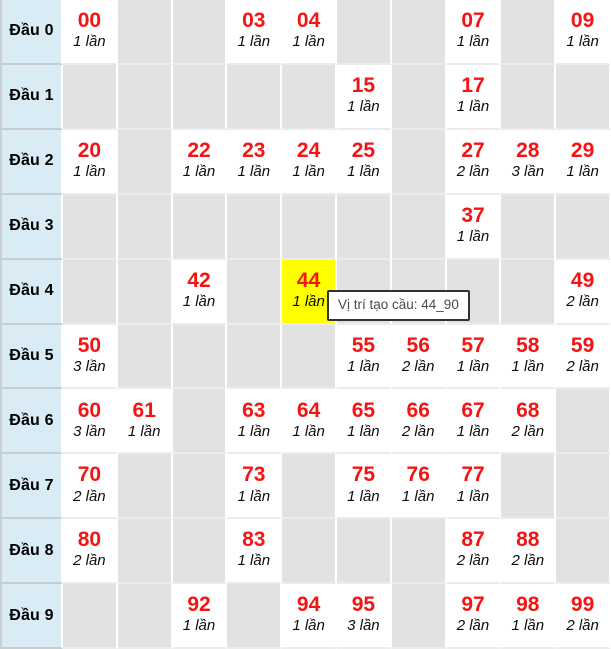 This screenshot has height=649, width=611. I want to click on loto-cell-07: 07 1 lần, so click(474, 32).